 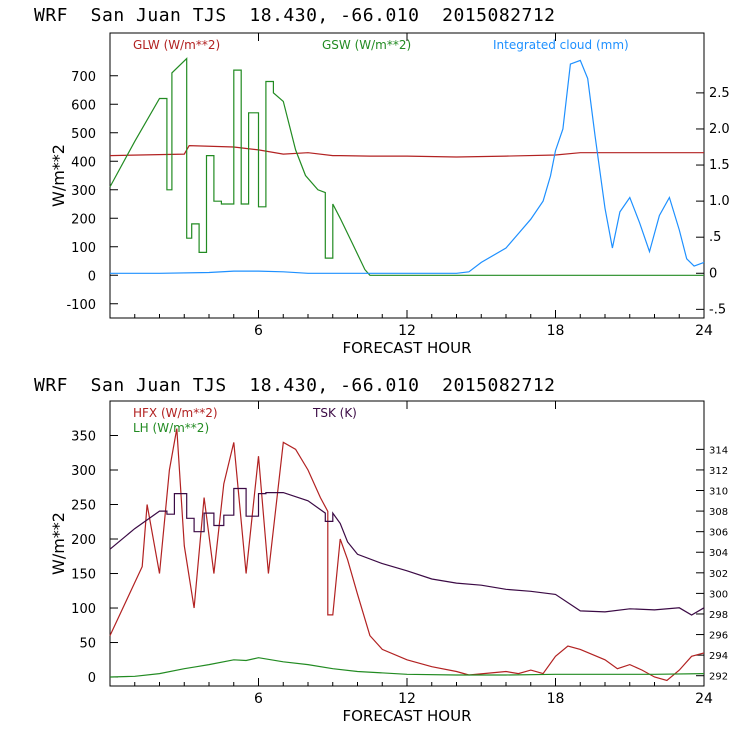 I want to click on right-y-tick-label: 2.0, so click(x=719, y=129).